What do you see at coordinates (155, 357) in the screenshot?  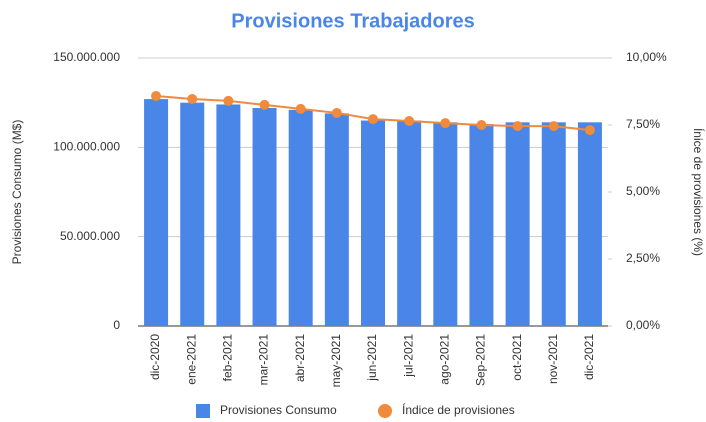 I see `x-tick-label: dic-2020` at bounding box center [155, 357].